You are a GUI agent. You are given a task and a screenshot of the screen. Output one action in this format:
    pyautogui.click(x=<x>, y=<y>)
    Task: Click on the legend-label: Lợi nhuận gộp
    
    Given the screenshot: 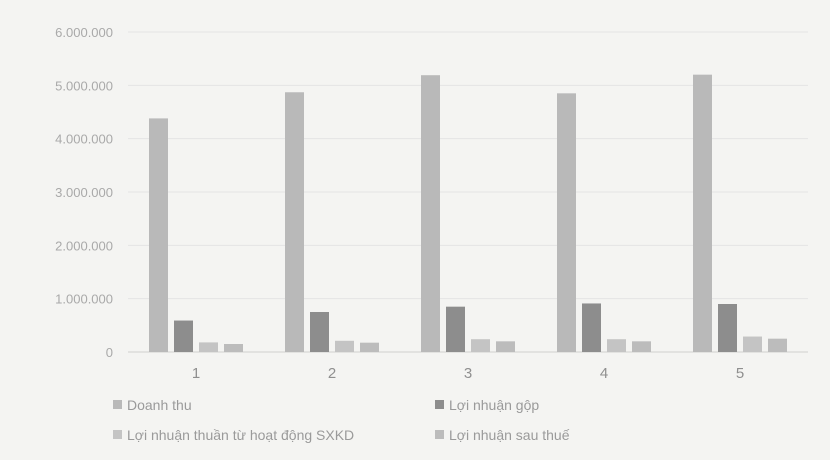 What is the action you would take?
    pyautogui.click(x=494, y=405)
    